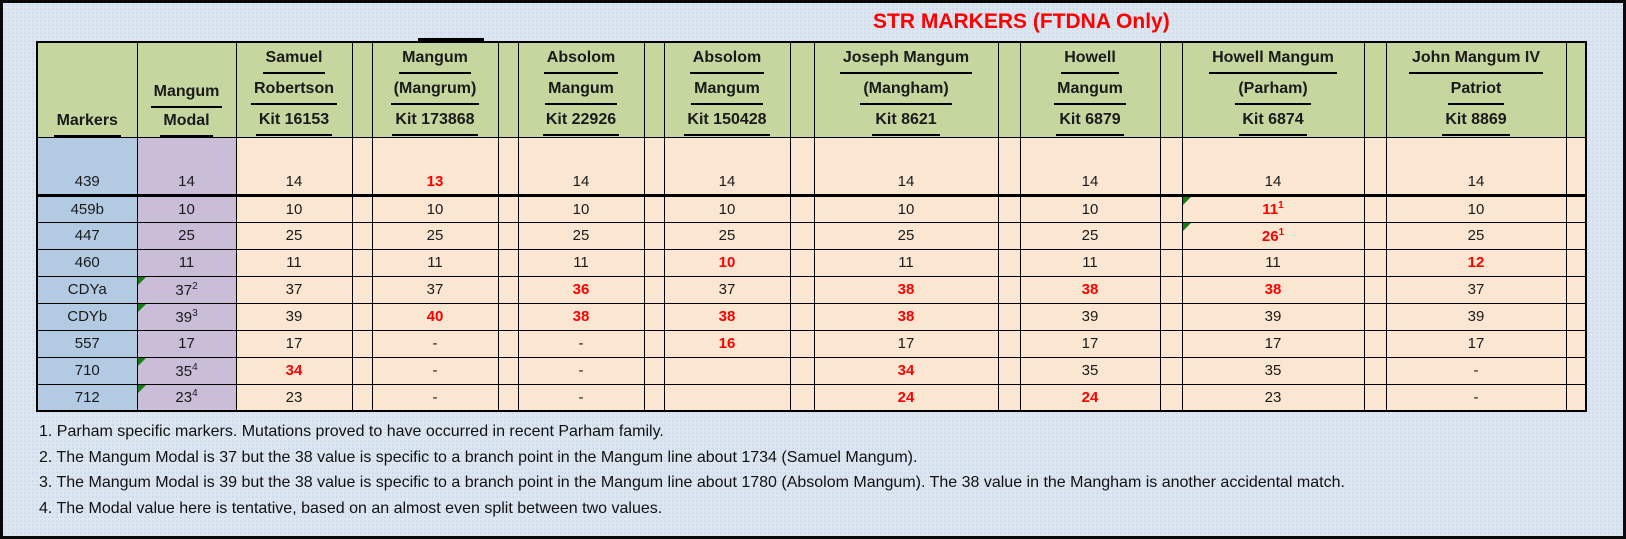 The width and height of the screenshot is (1626, 539). What do you see at coordinates (87, 289) in the screenshot?
I see `marker-name: CDYa` at bounding box center [87, 289].